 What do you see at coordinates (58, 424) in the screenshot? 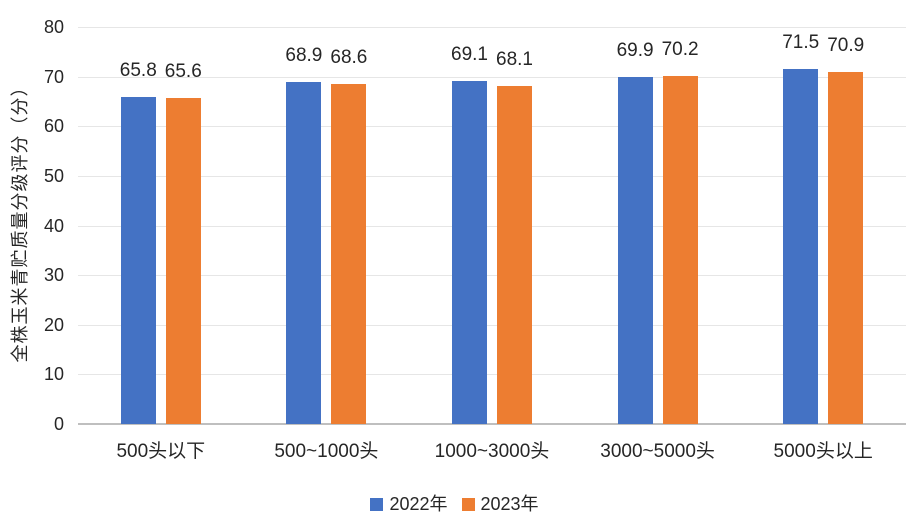
I see `y-axis-tick-label: 0` at bounding box center [58, 424].